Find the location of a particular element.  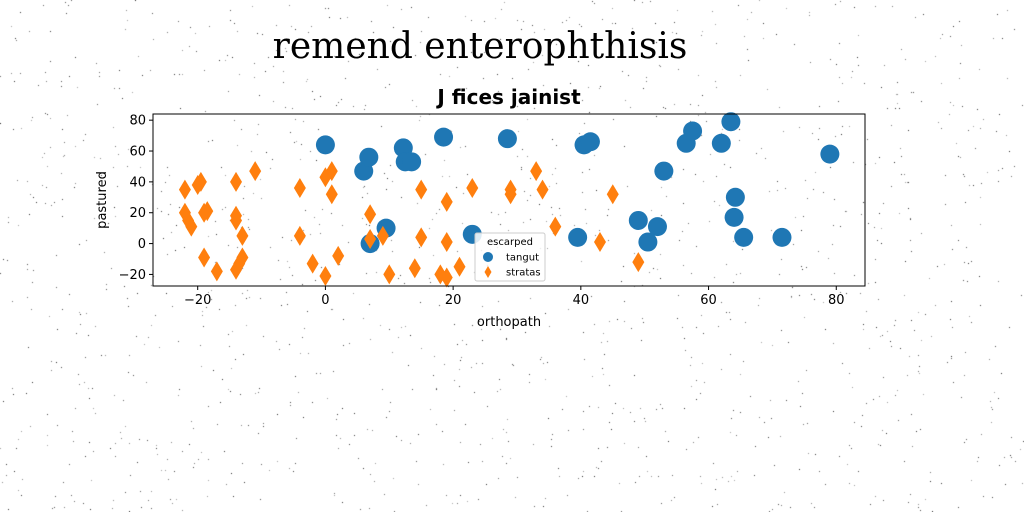

x-tick-label: 60 is located at coordinates (708, 300).